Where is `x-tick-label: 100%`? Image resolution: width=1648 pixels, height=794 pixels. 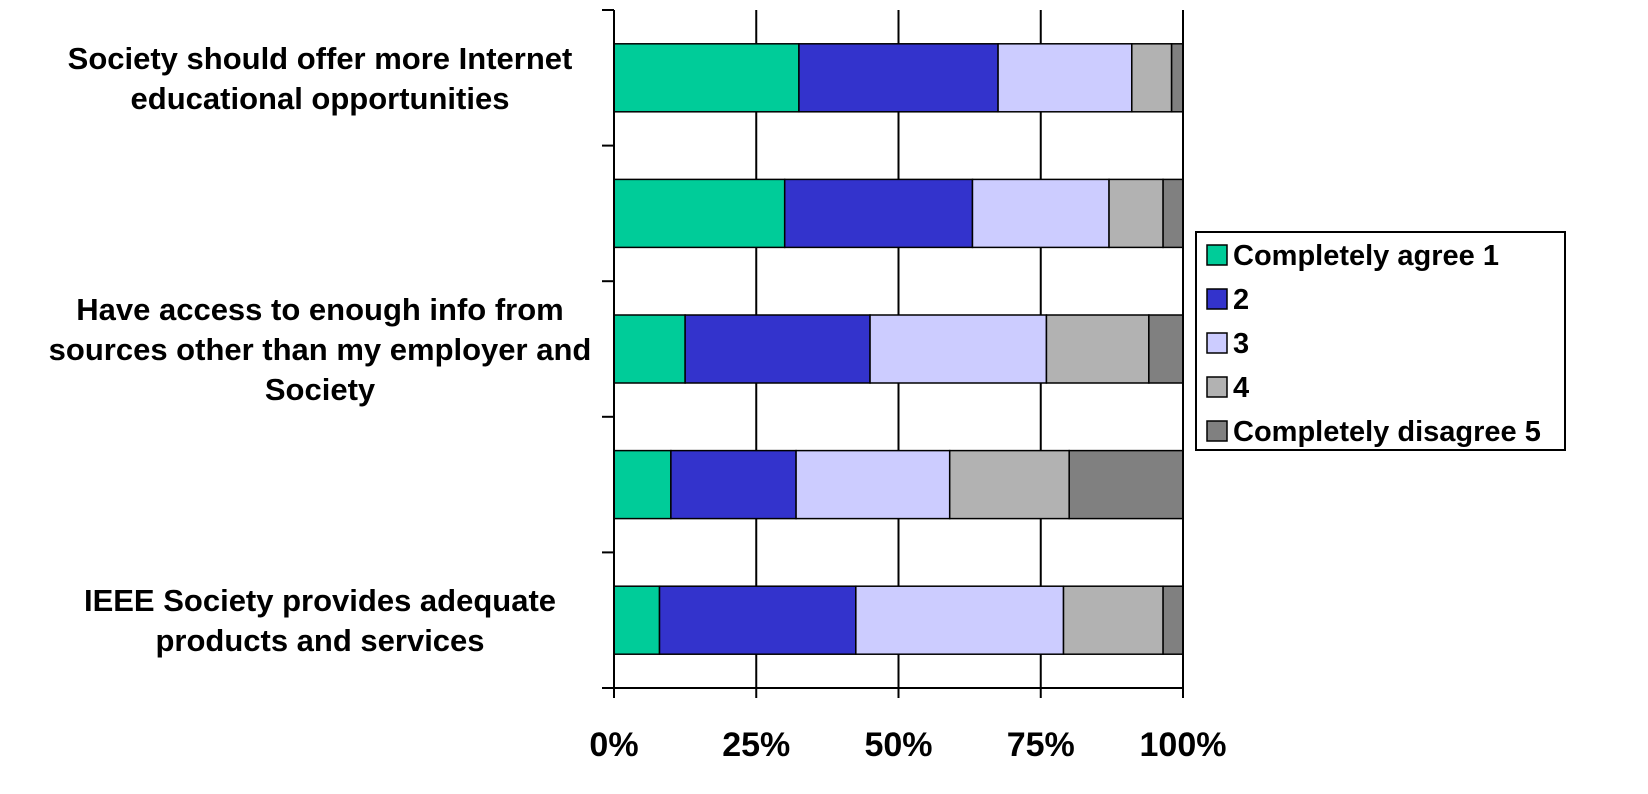
x-tick-label: 100% is located at coordinates (1183, 745).